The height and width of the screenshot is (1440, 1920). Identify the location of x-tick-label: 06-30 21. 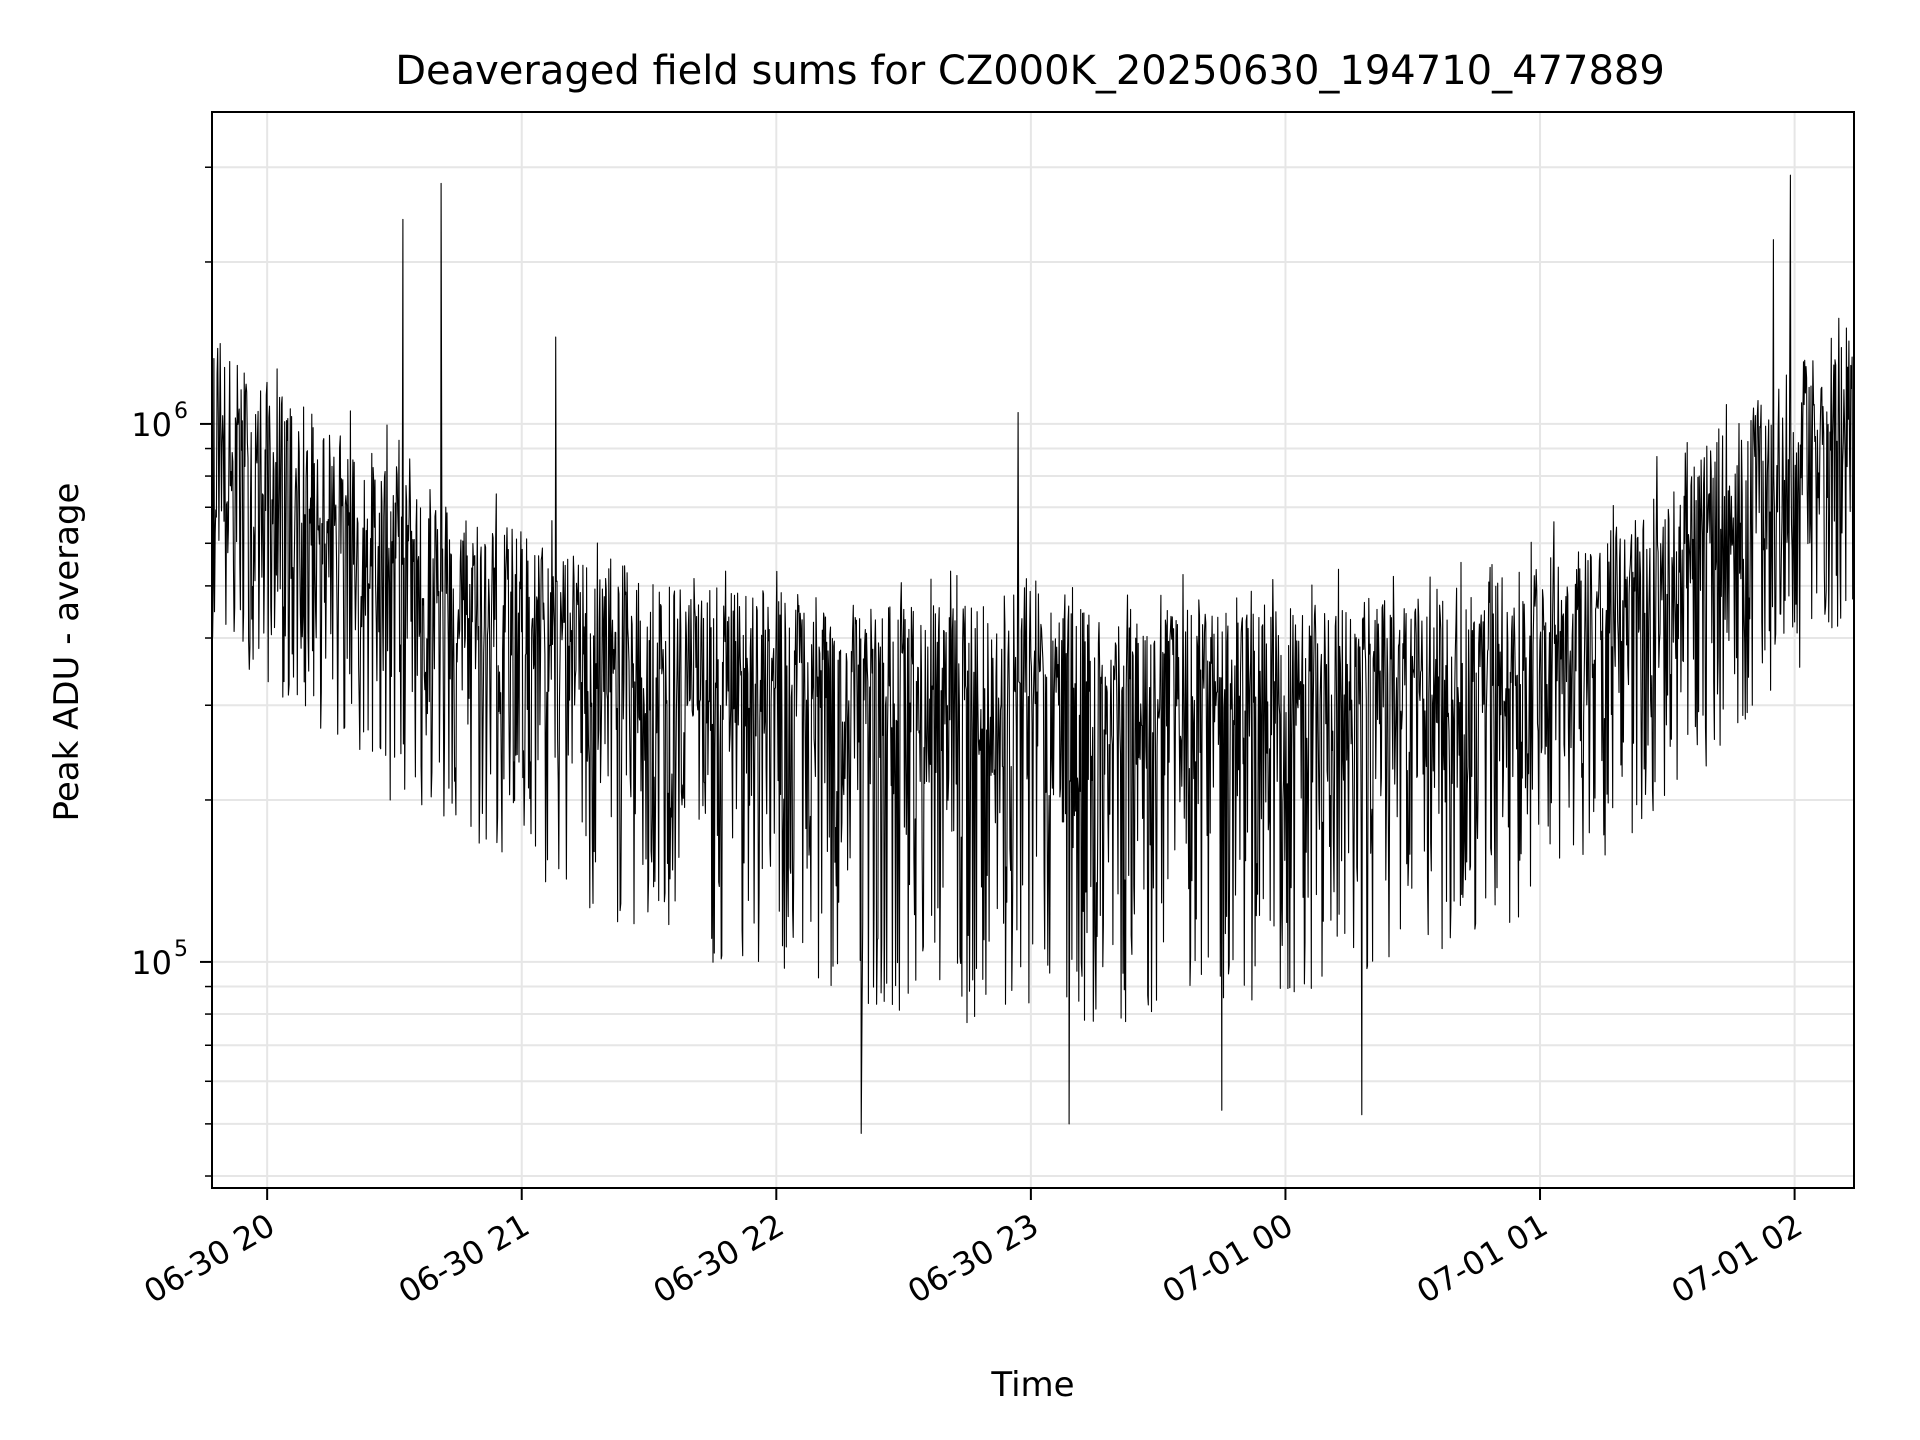
(464, 1258).